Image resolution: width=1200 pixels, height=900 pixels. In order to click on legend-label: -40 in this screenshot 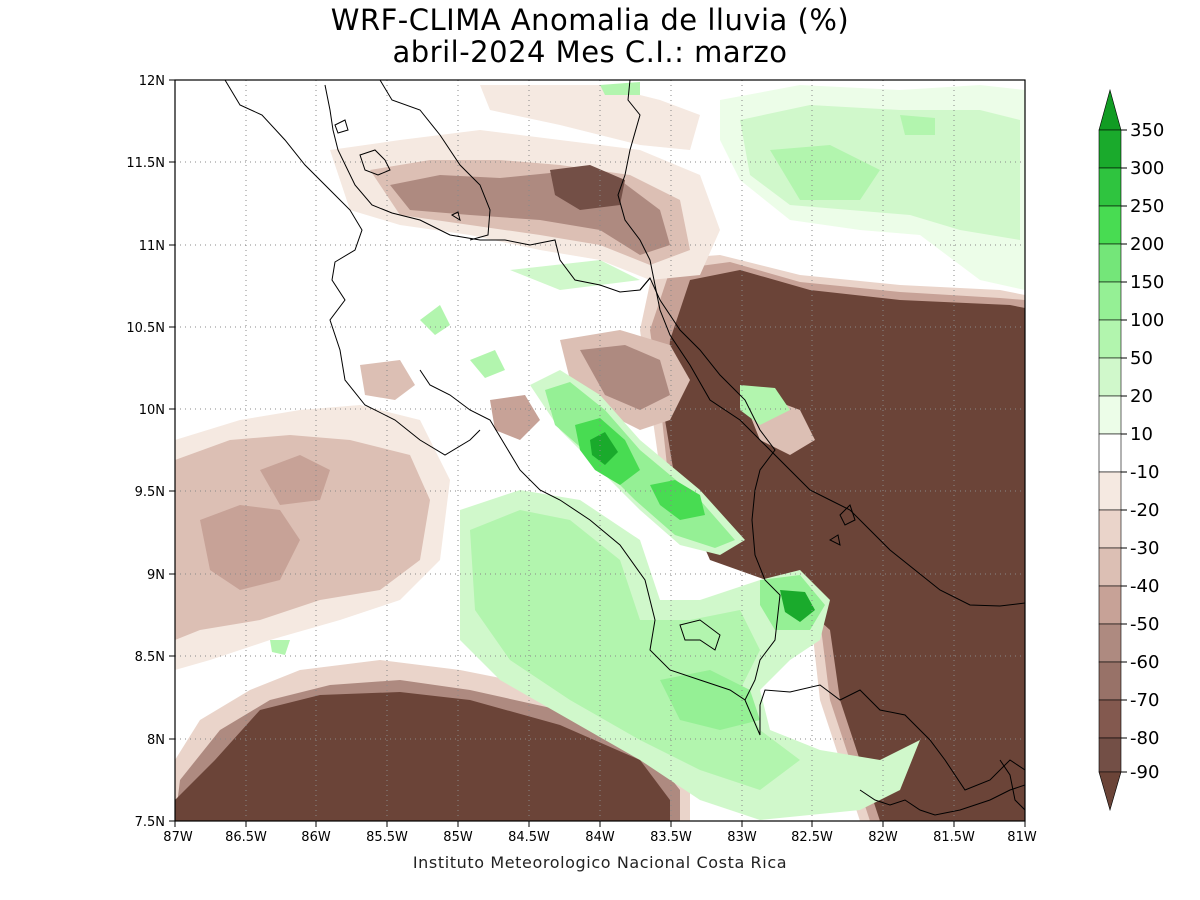, I will do `click(1144, 586)`.